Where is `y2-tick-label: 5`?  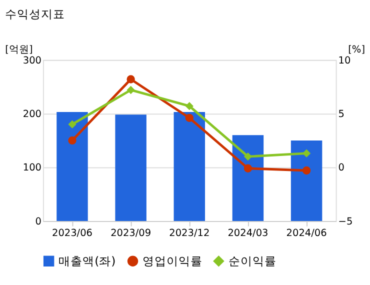 y2-tick-label: 5 is located at coordinates (341, 114).